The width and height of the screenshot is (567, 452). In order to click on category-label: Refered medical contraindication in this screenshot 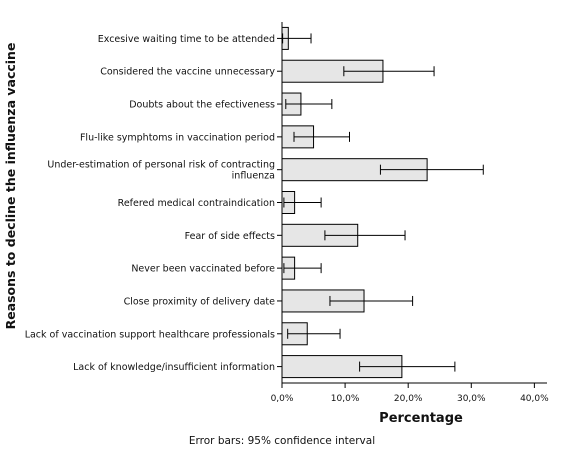, I will do `click(196, 203)`.